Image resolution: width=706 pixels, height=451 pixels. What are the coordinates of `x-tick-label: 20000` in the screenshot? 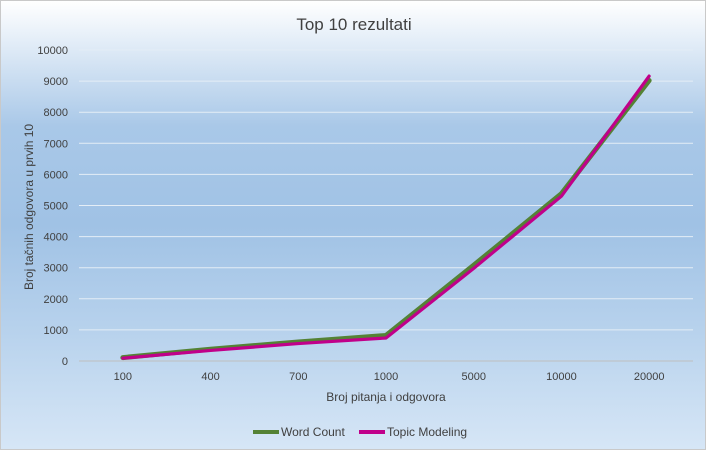 It's located at (649, 377).